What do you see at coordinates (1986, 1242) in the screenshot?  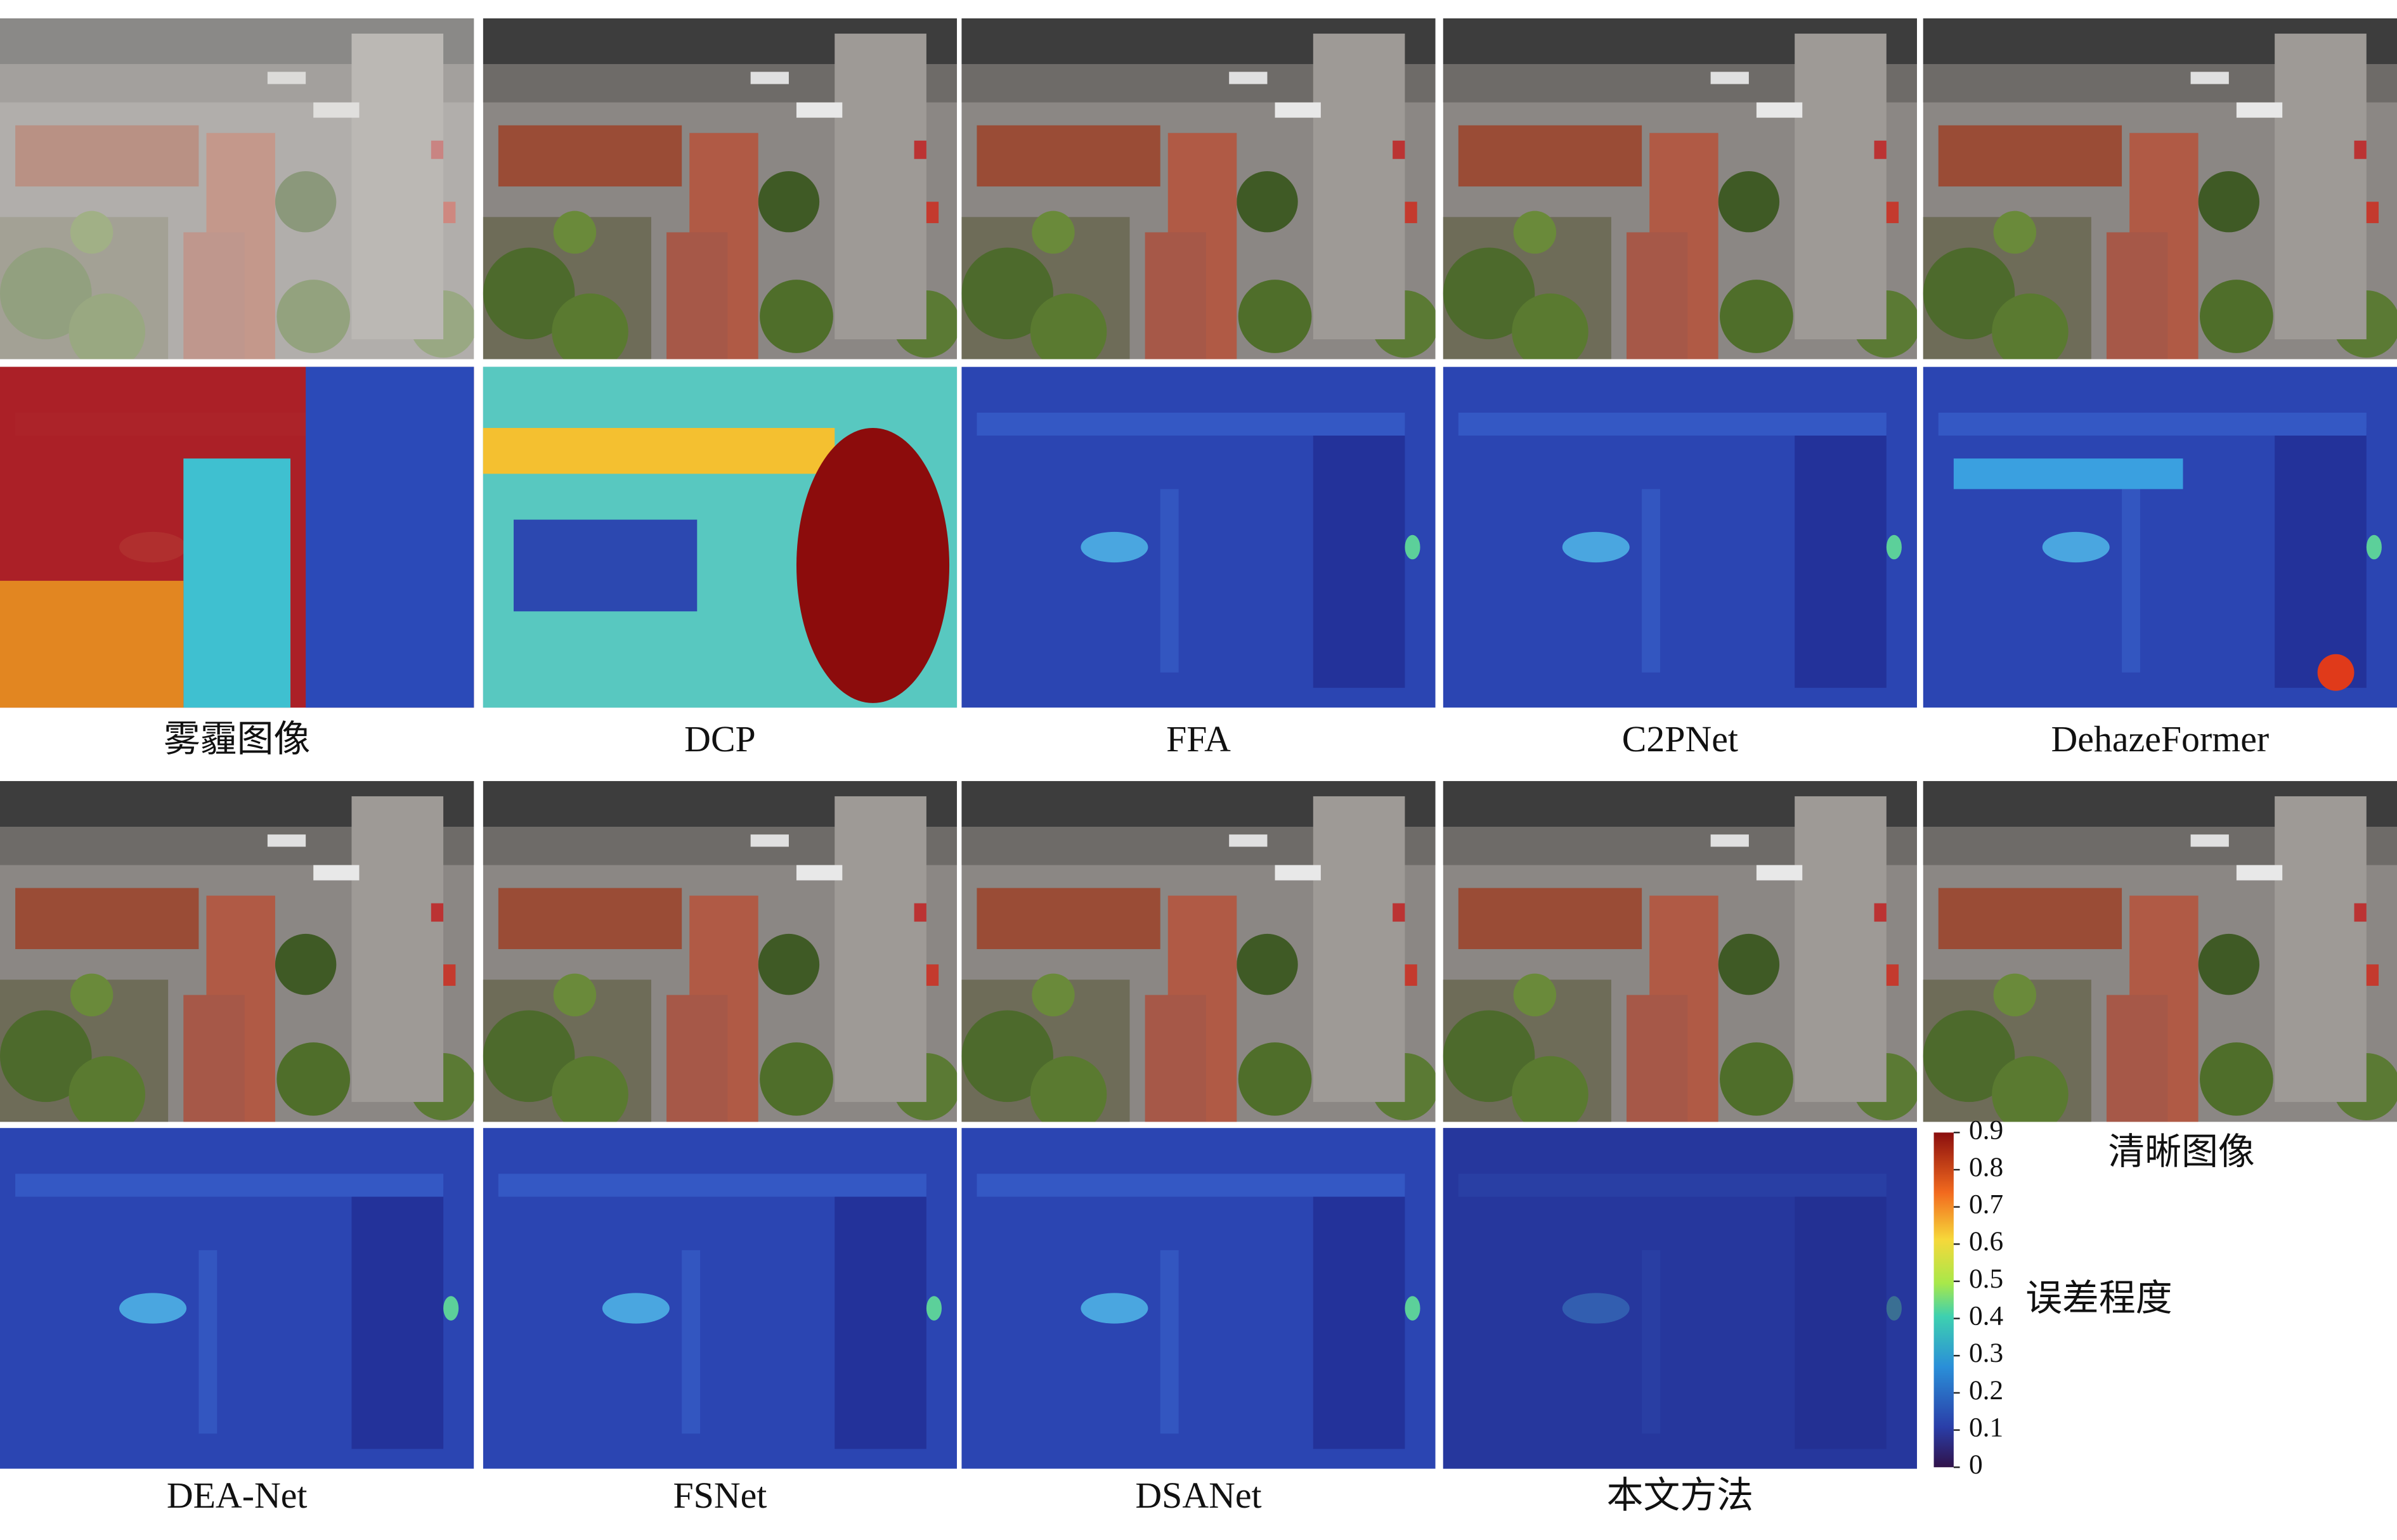 I see `colorbar-tick-label: 0.6` at bounding box center [1986, 1242].